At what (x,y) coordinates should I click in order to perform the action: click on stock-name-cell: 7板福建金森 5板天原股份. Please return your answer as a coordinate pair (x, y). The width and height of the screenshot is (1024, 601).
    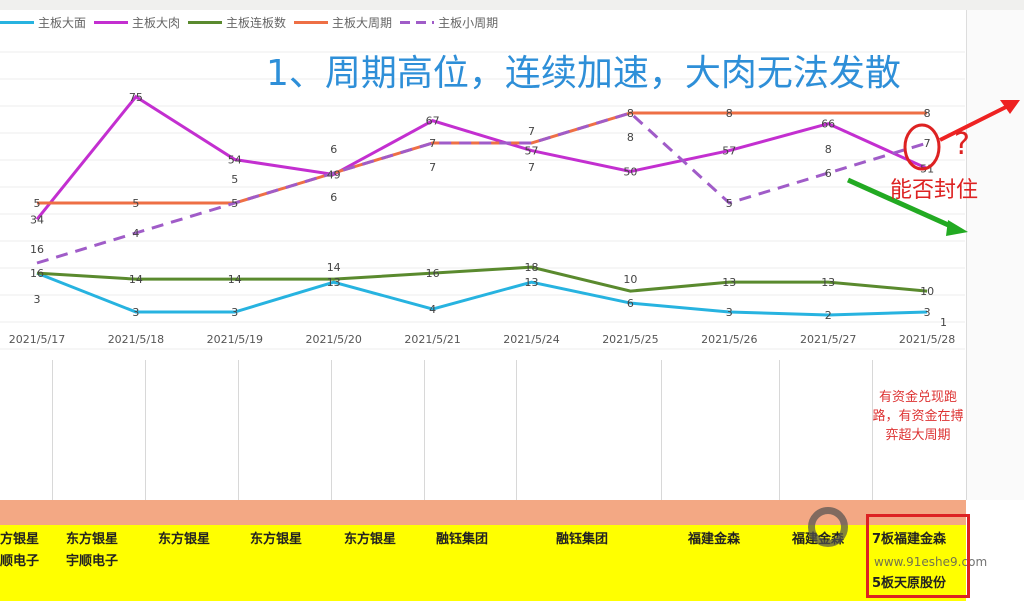
    Looking at the image, I should click on (909, 562).